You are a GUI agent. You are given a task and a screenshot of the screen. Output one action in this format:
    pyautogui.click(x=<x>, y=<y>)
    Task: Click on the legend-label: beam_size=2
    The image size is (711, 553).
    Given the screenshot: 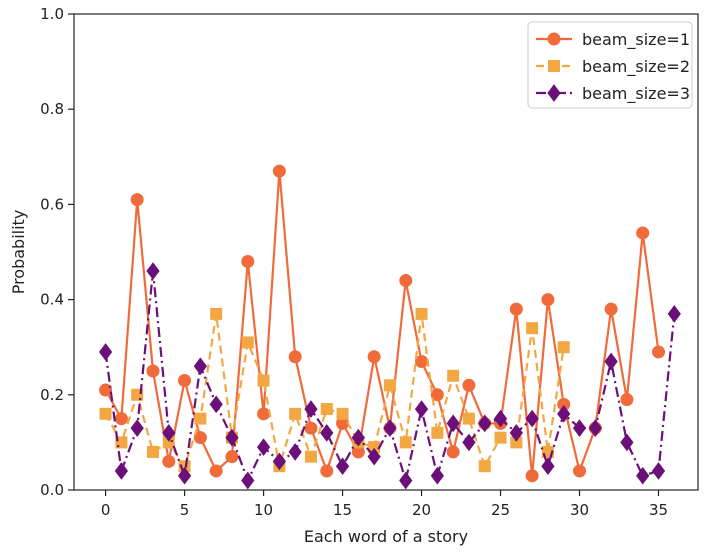 What is the action you would take?
    pyautogui.click(x=636, y=67)
    